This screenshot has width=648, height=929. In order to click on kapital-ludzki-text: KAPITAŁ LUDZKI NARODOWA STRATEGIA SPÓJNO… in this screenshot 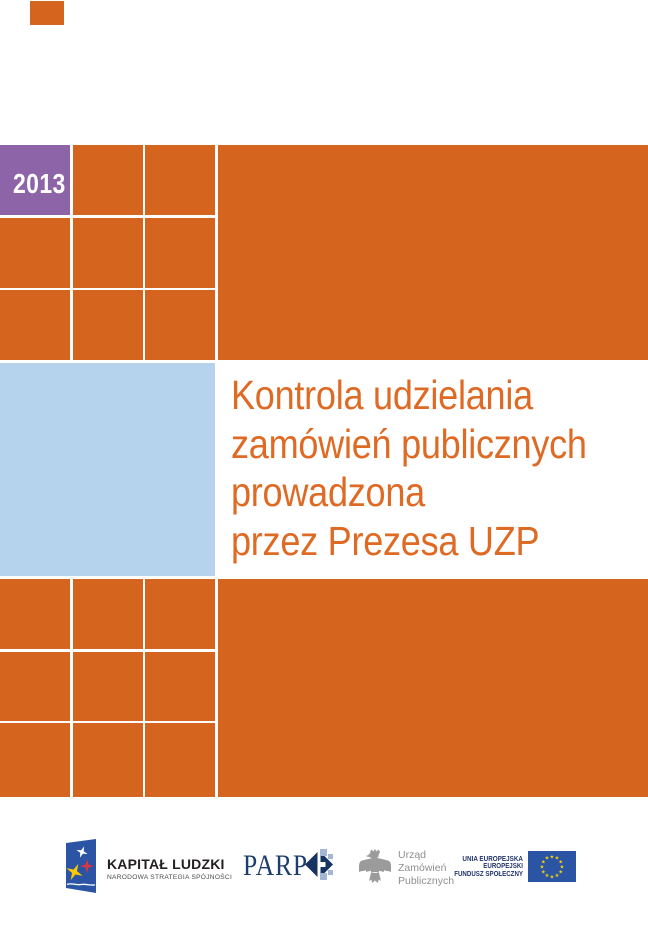, I will do `click(169, 869)`.